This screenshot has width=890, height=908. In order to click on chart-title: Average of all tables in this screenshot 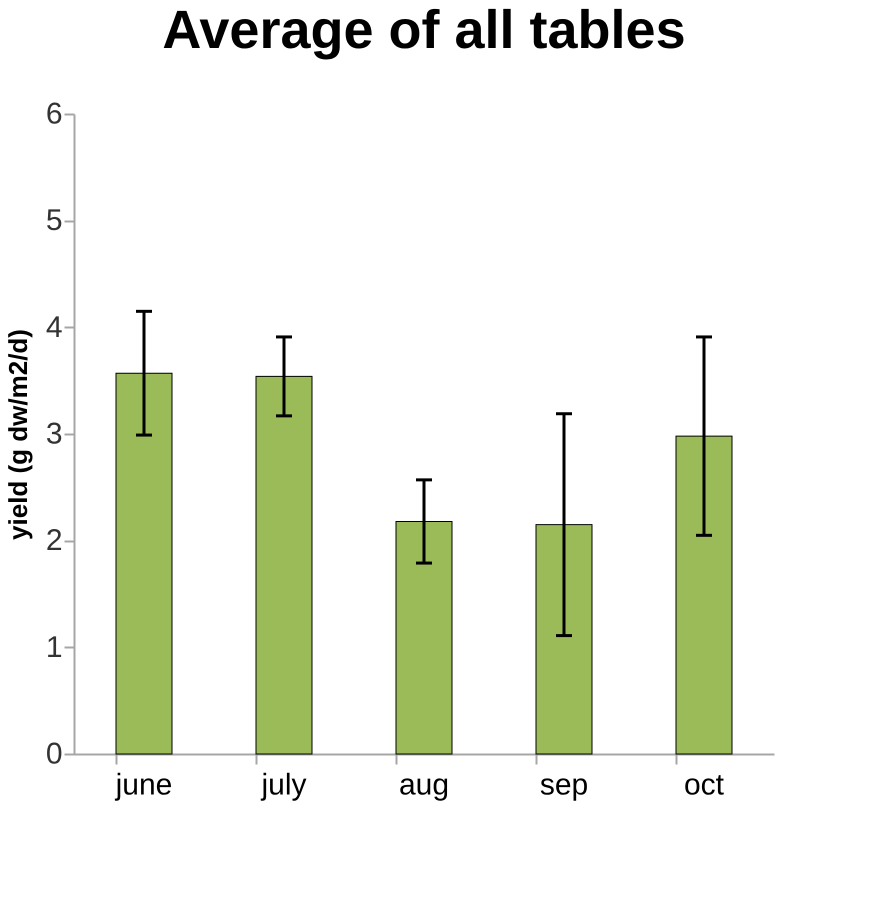, I will do `click(424, 30)`.